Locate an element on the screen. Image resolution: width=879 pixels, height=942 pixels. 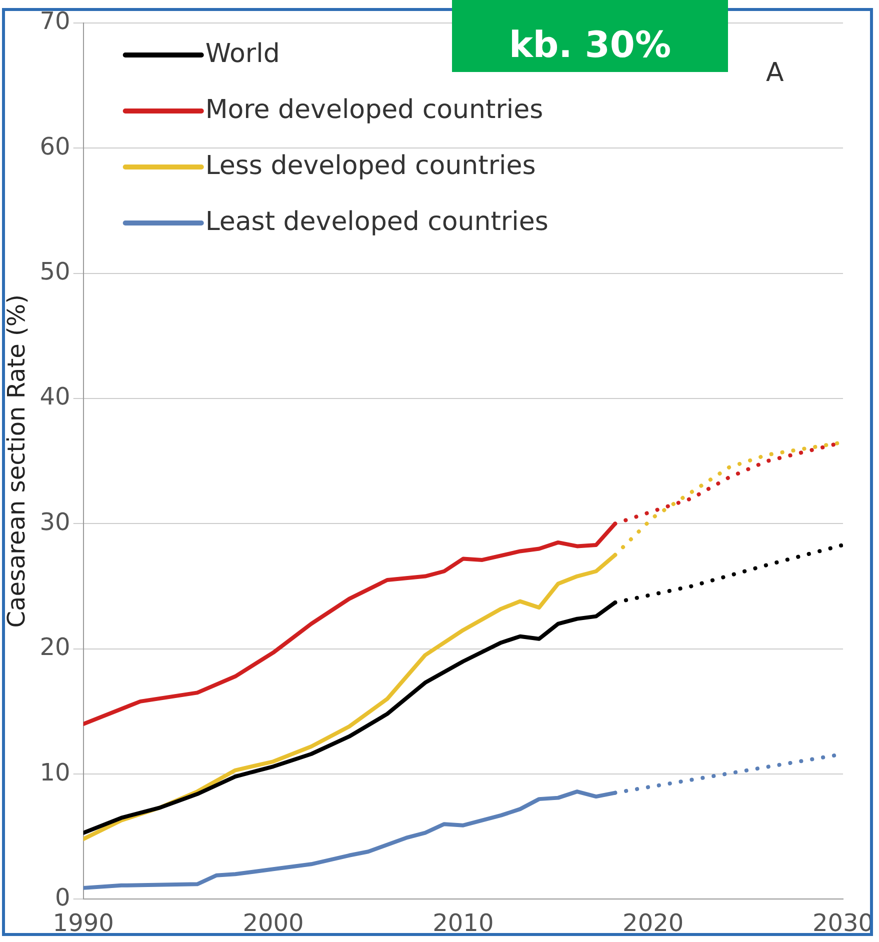
y-axis-title: Caesarean section Rate (%) is located at coordinates (16, 461).